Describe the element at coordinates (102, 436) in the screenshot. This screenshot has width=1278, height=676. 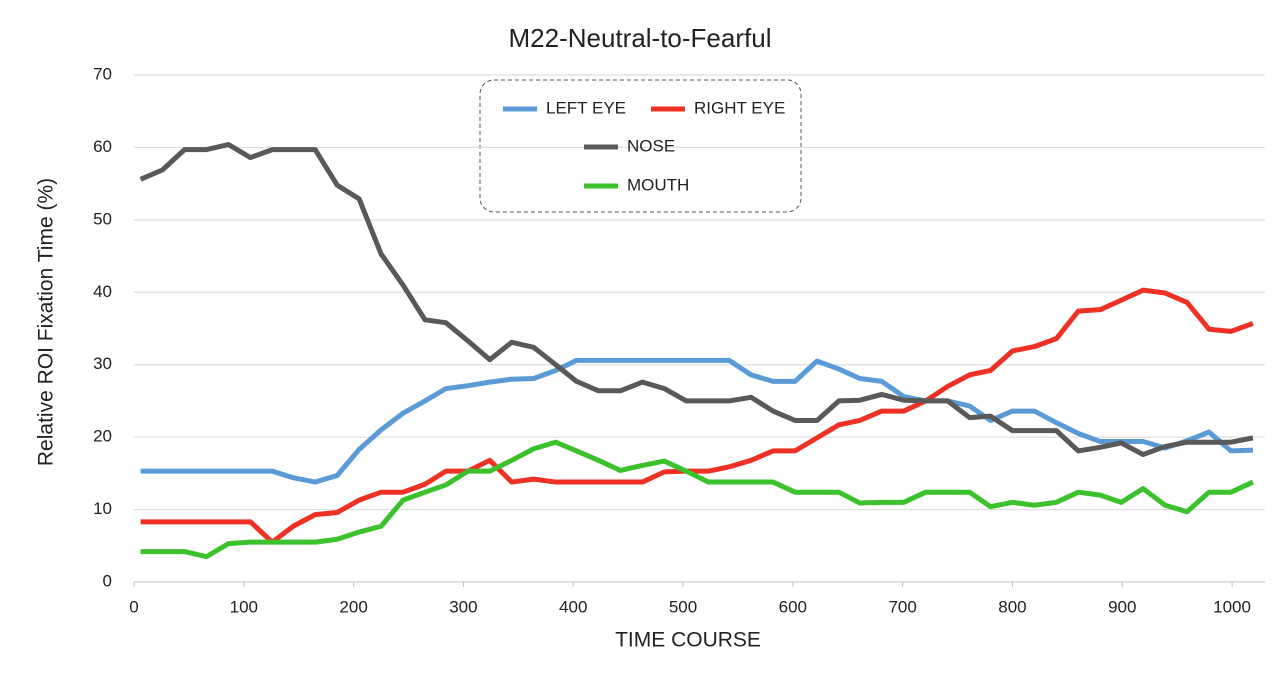
I see `y-tick-label: 20` at that location.